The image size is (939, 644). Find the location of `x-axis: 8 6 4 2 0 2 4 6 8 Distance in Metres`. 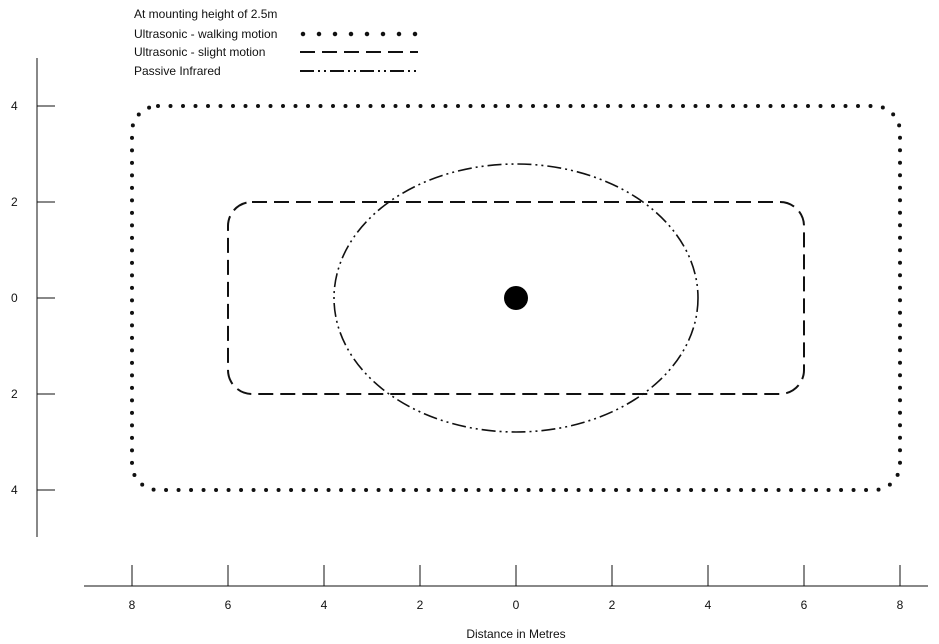

x-axis: 8 6 4 2 0 2 4 6 8 Distance in Metres is located at coordinates (506, 603).